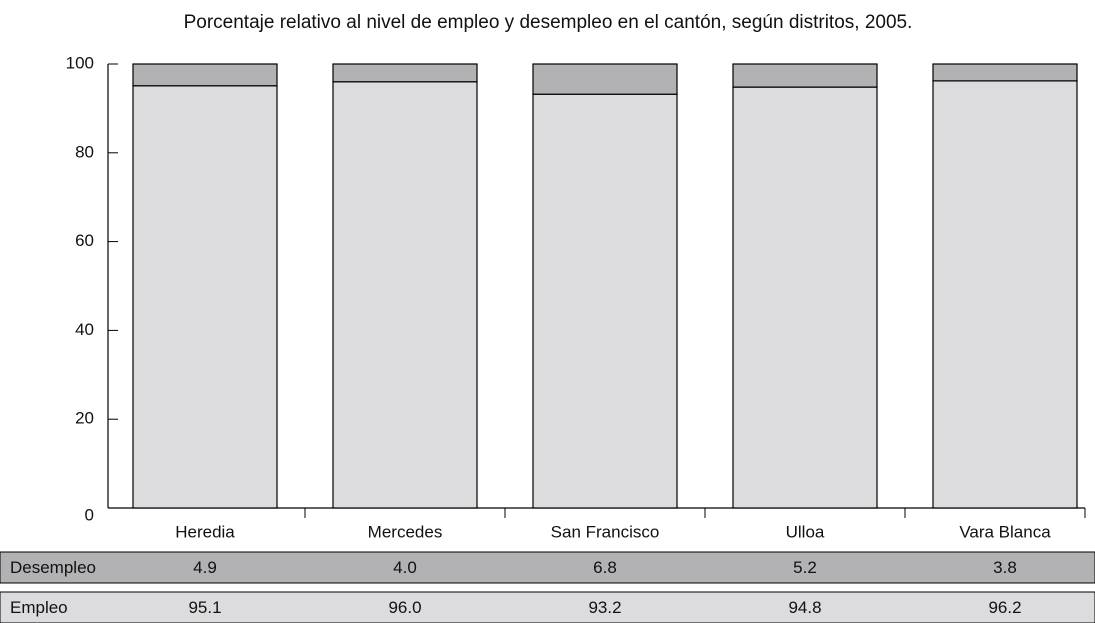 The width and height of the screenshot is (1095, 623). What do you see at coordinates (604, 607) in the screenshot?
I see `table-value: 93.2` at bounding box center [604, 607].